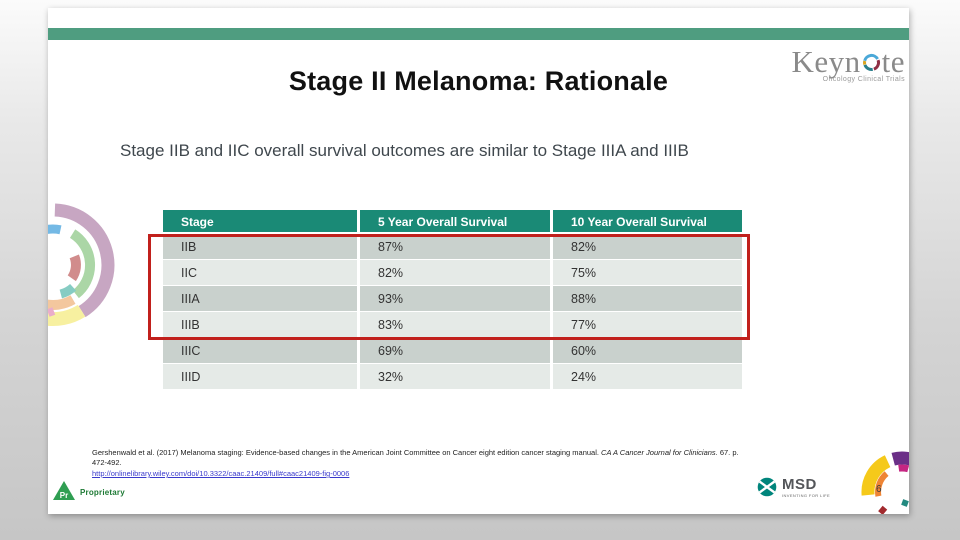 This screenshot has width=960, height=540. I want to click on proprietary-marking: Pr Proprietary, so click(88, 490).